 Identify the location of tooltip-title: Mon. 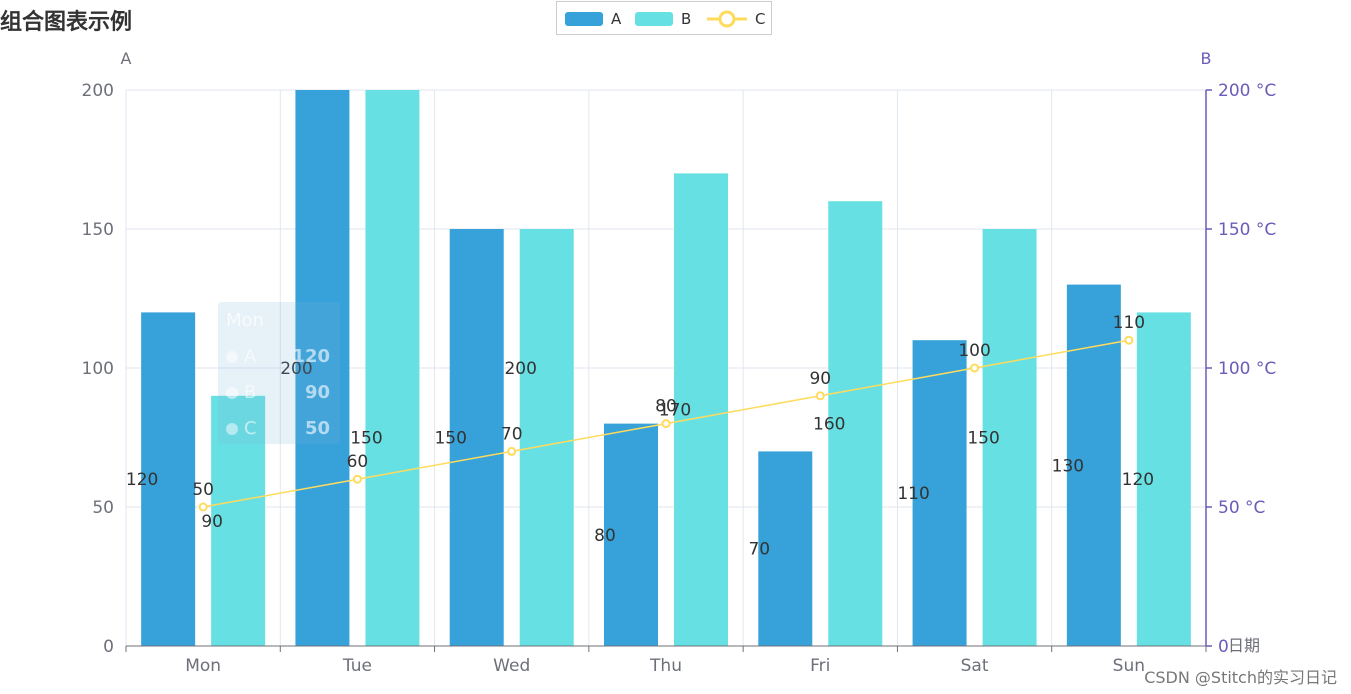
(245, 320).